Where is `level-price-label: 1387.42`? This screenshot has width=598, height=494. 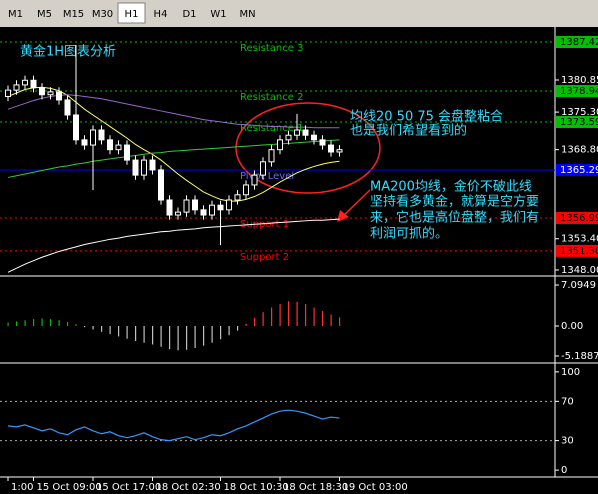 level-price-label: 1387.42 is located at coordinates (579, 42).